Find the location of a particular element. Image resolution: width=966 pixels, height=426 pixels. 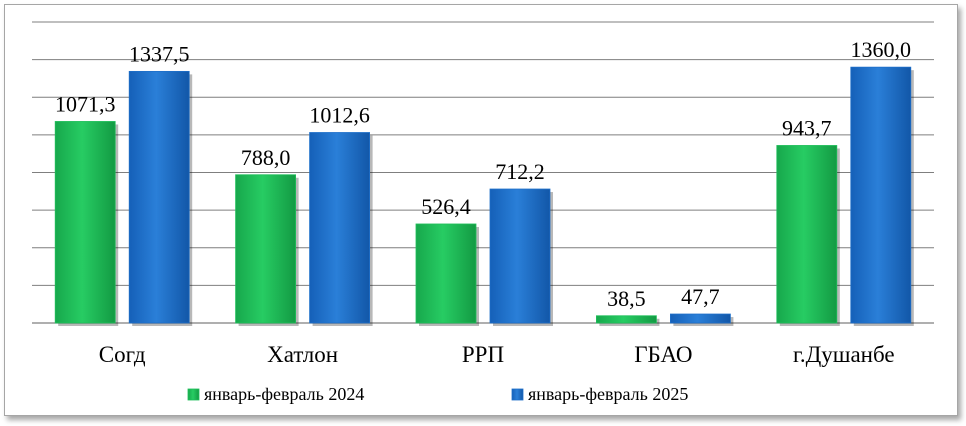

x-tick-label: Хатлон is located at coordinates (302, 354).